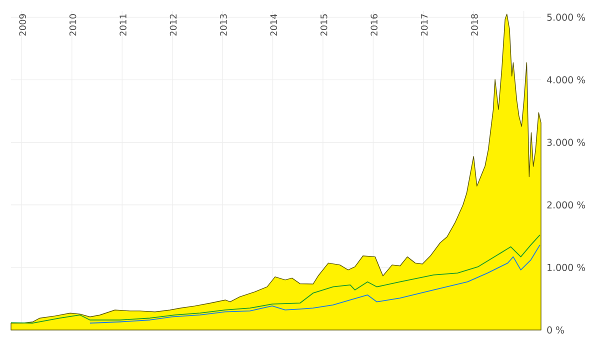 This screenshot has width=601, height=341. I want to click on y-tick-label: 4.000 %, so click(566, 80).